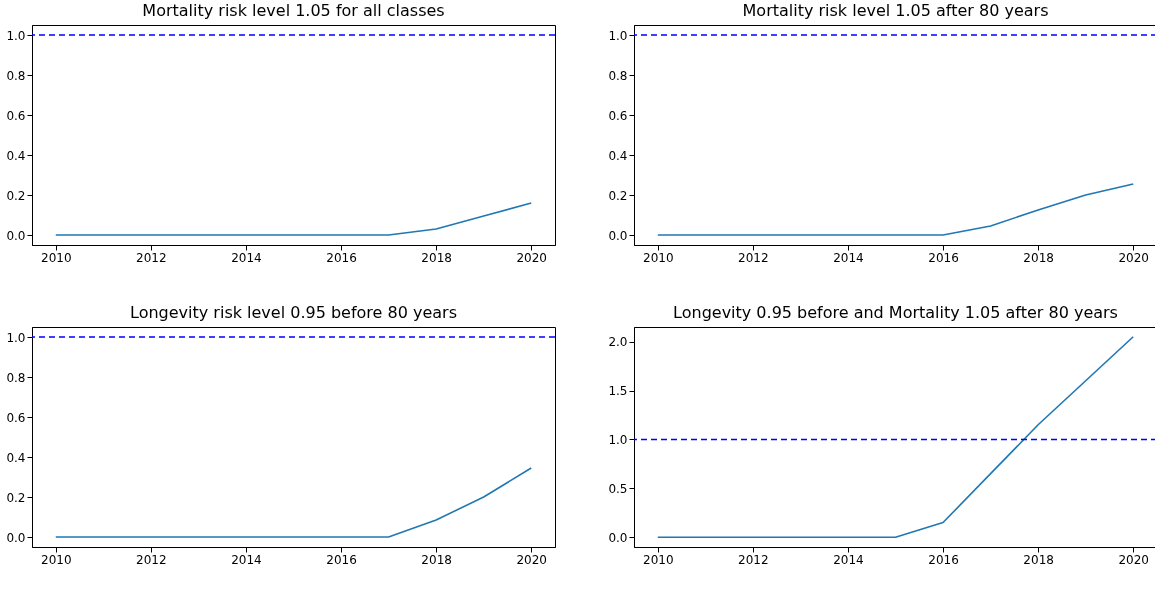  I want to click on chart-title: Longevity 0.95 before and Mortality 1.05 after 80 years, so click(895, 312).